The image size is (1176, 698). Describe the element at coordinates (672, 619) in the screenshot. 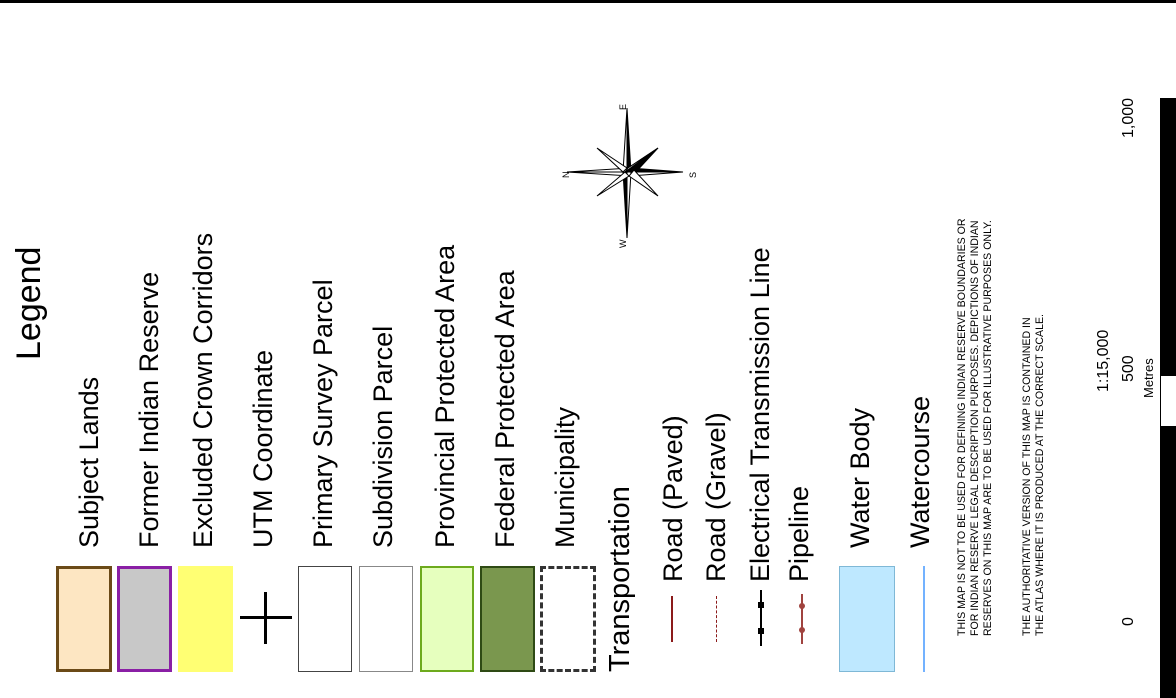

I see `legend-symbol-road-paved` at that location.